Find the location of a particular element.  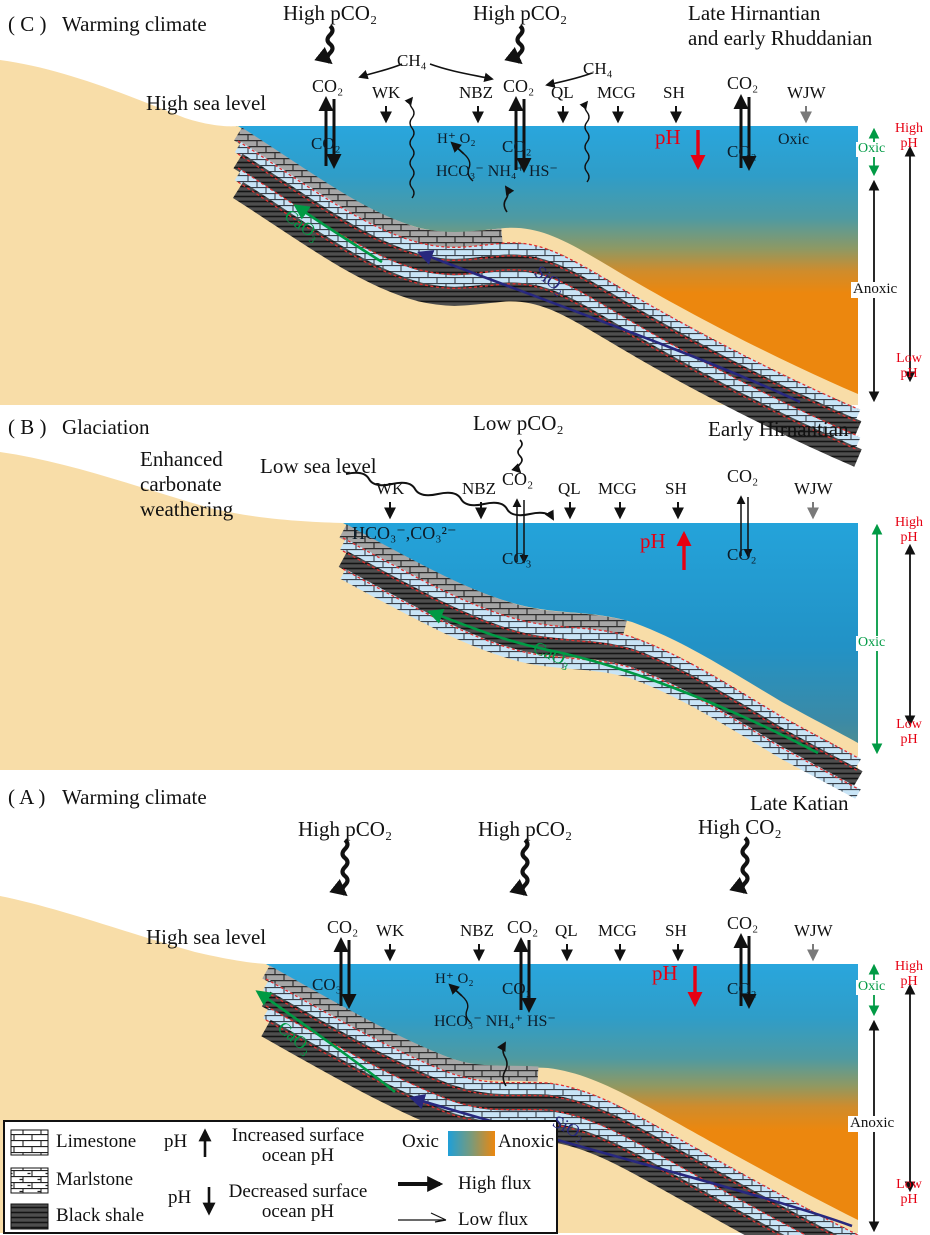

panel-c-axis-low-ph: Low pH is located at coordinates (909, 366).